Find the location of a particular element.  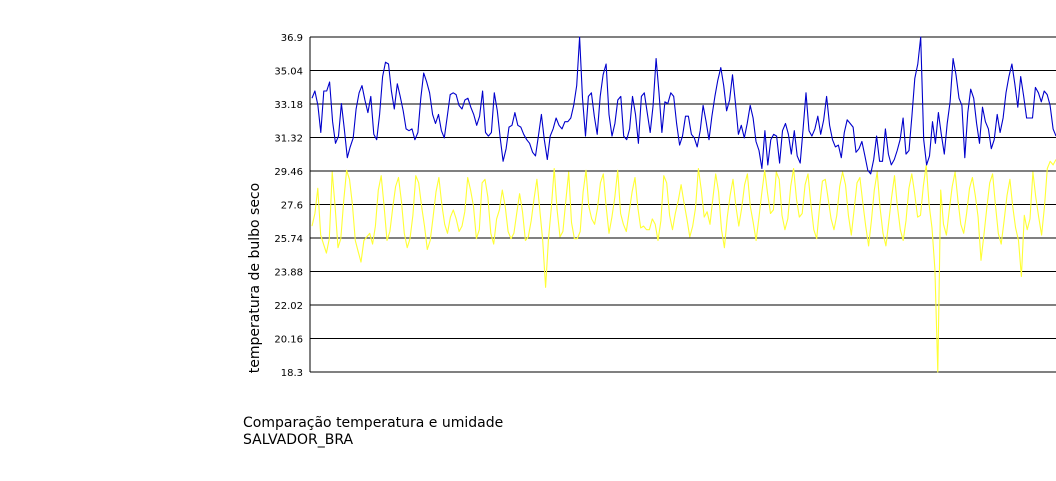

y-tick-label: 35.04 is located at coordinates (288, 72).